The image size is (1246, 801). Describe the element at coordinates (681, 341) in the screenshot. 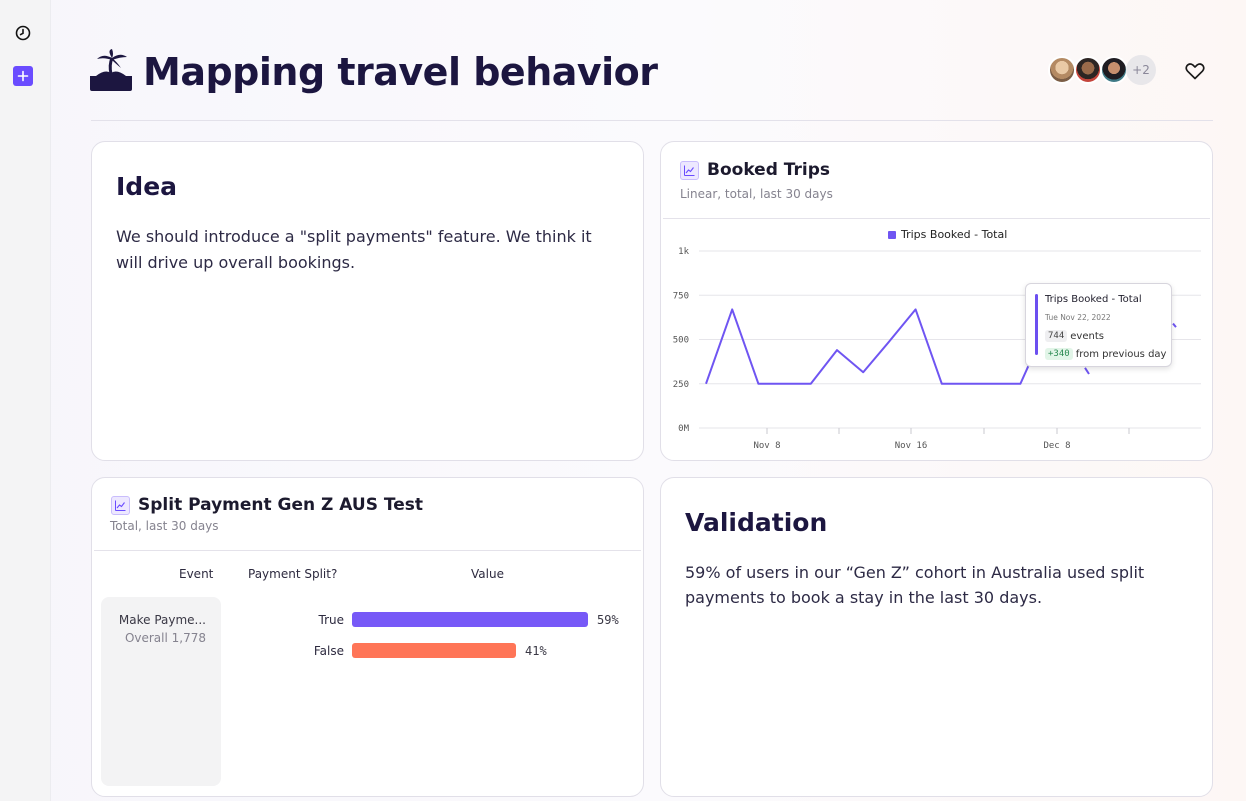

I see `y-tick-label: 500` at that location.